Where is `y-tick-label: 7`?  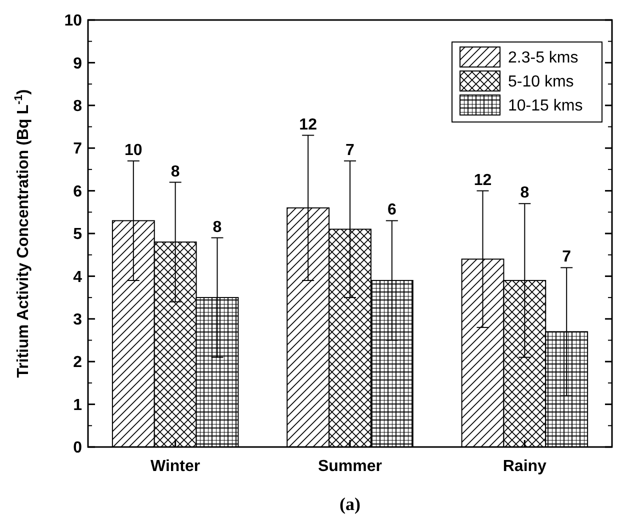 y-tick-label: 7 is located at coordinates (77, 149).